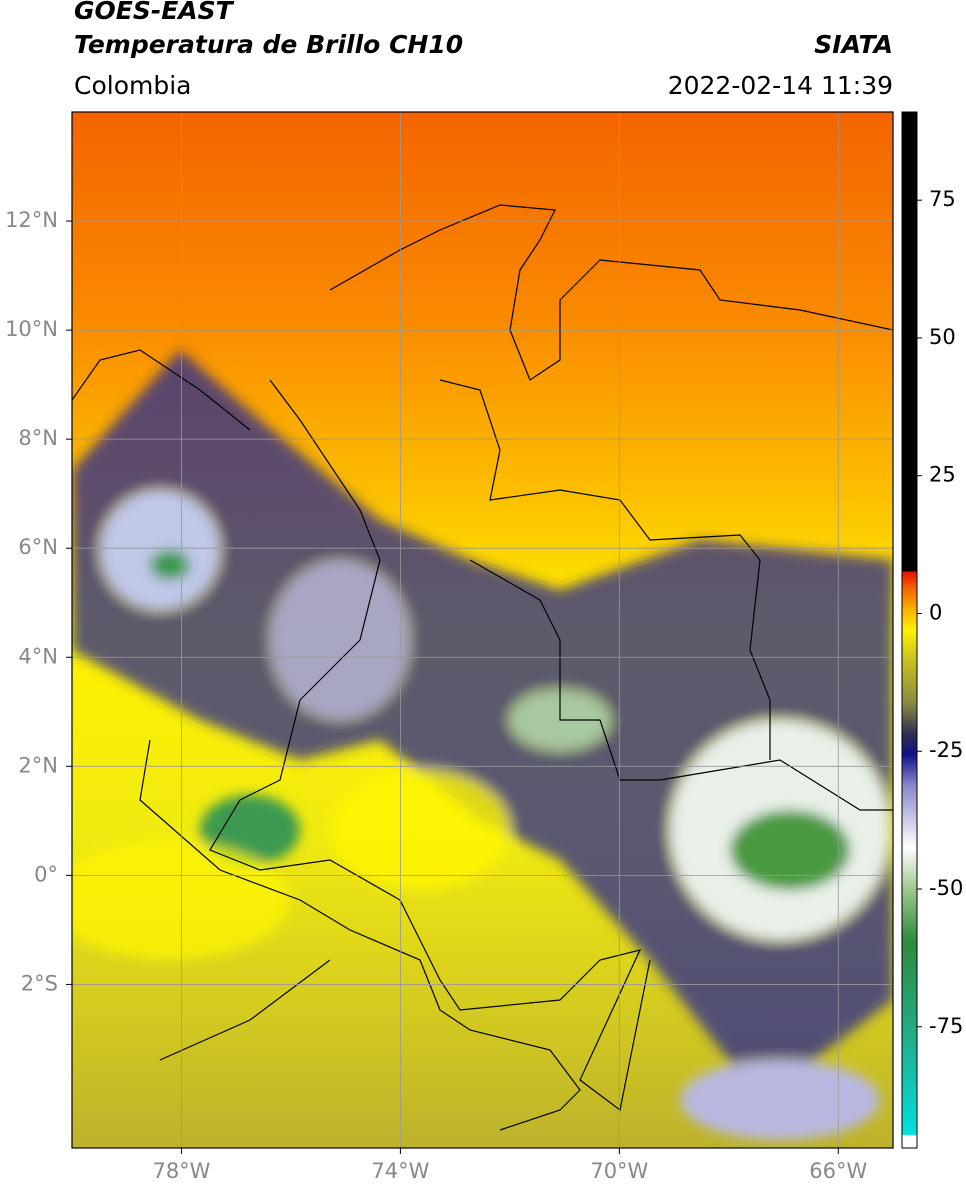 Image resolution: width=966 pixels, height=1190 pixels. I want to click on colorbar-tick-label: -75, so click(946, 1026).